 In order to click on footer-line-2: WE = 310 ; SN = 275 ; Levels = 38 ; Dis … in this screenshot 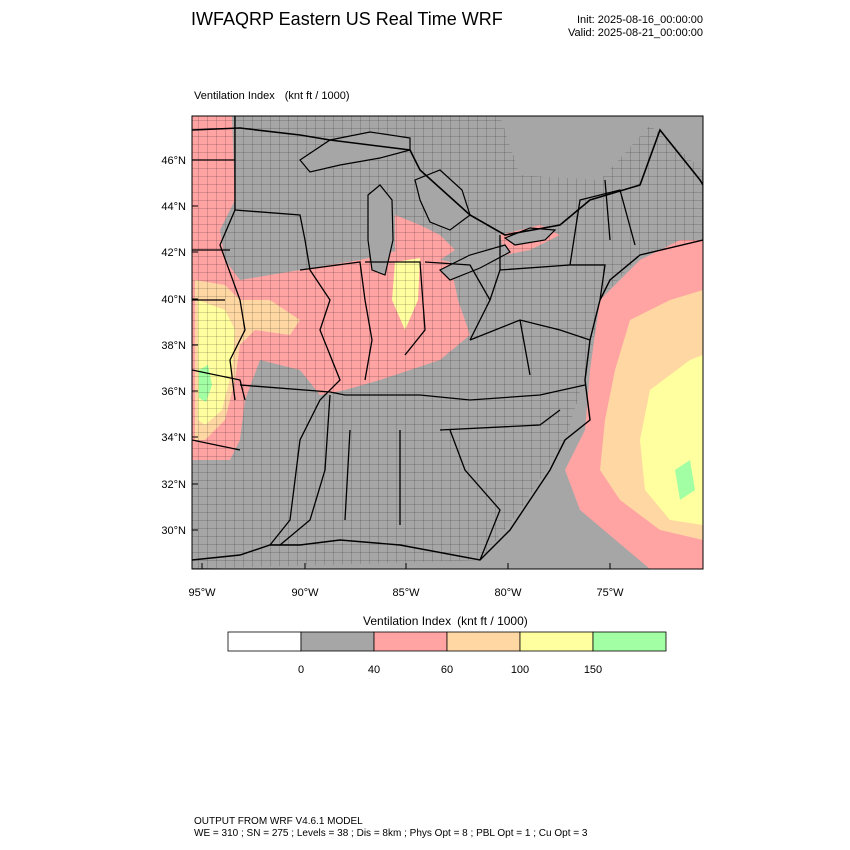, I will do `click(391, 833)`.